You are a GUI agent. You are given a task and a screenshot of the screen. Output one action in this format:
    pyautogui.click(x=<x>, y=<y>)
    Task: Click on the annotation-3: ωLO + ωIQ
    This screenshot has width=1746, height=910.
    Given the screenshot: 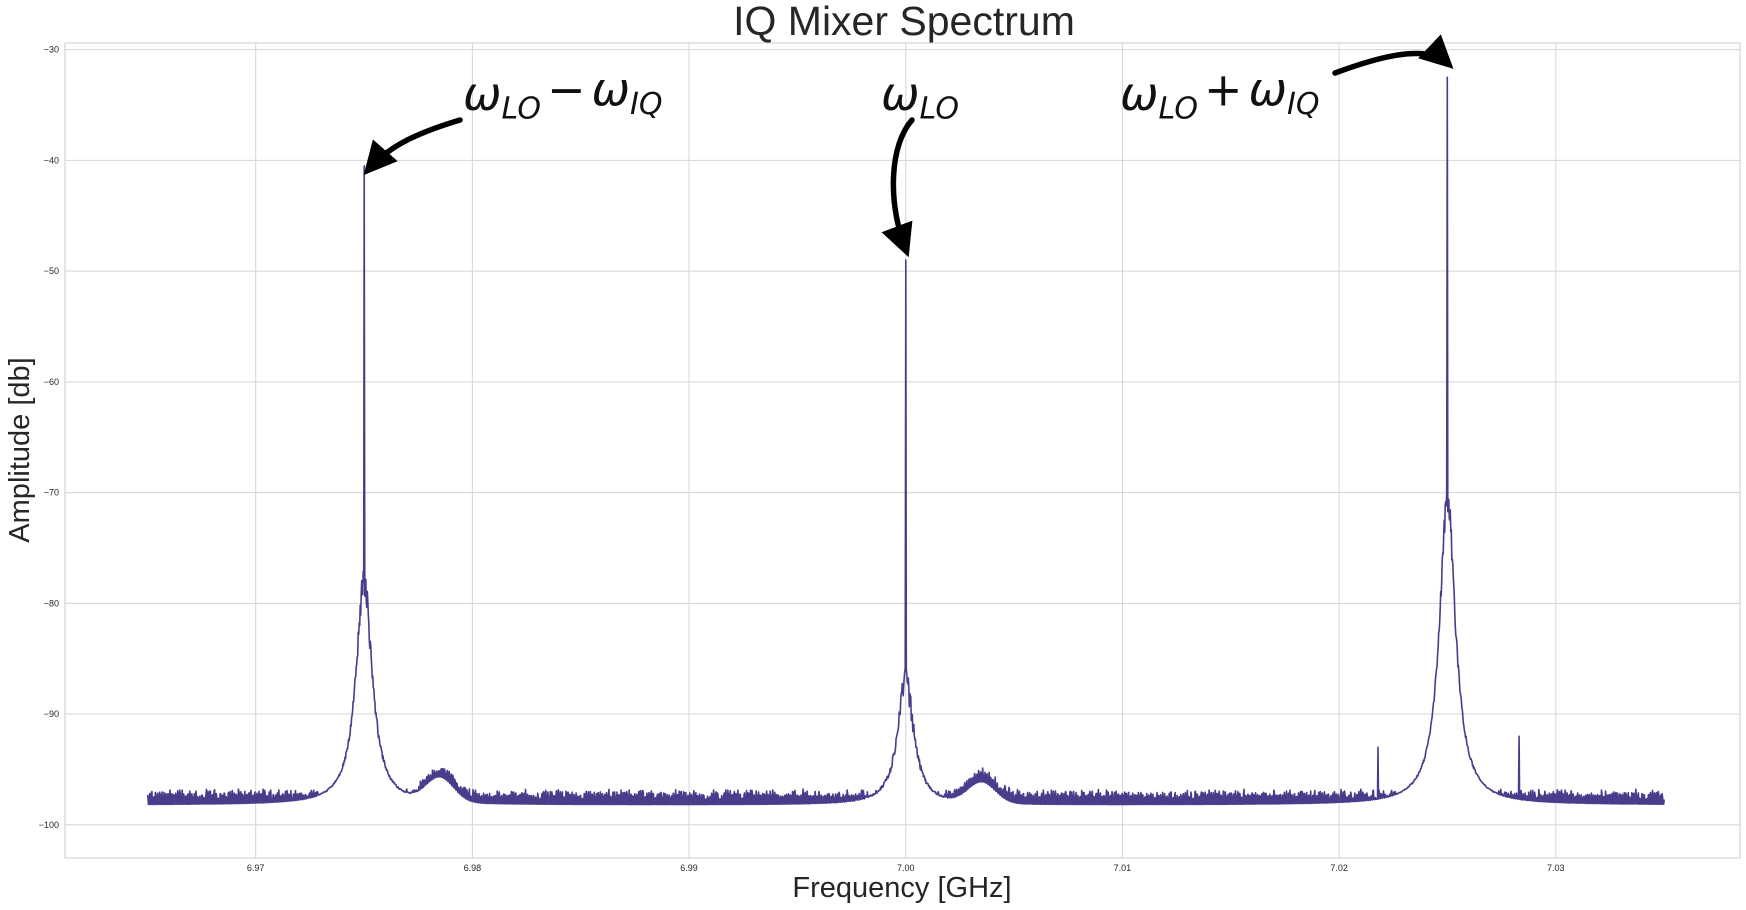 What is the action you would take?
    pyautogui.click(x=1287, y=80)
    